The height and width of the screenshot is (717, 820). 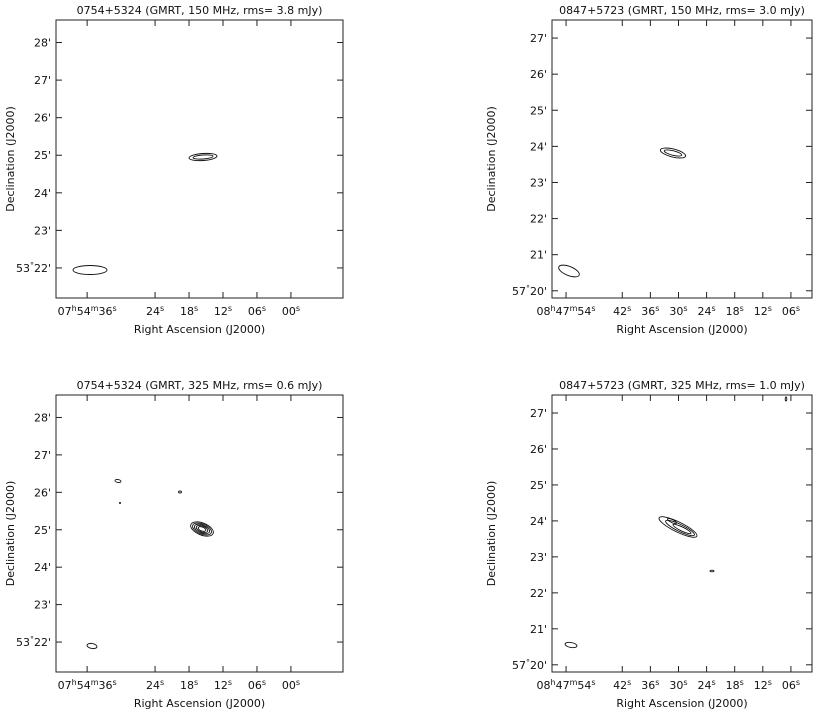 What do you see at coordinates (682, 10) in the screenshot?
I see `panel-title: 0847+5723 (GMRT, 150 MHz, rms= 3.0 mJy)` at bounding box center [682, 10].